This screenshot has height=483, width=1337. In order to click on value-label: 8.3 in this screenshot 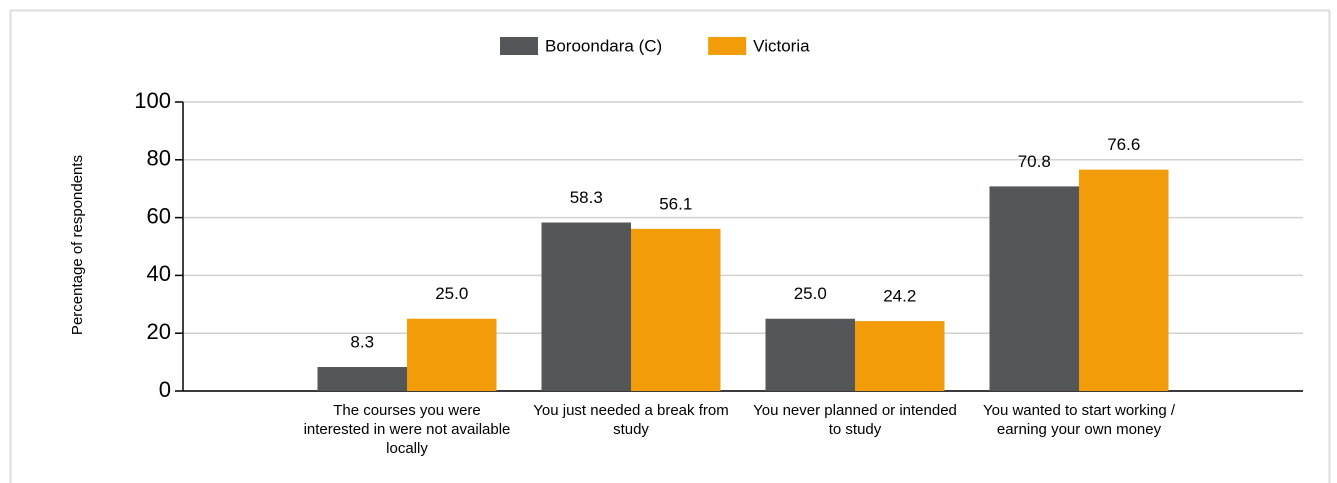, I will do `click(362, 341)`.